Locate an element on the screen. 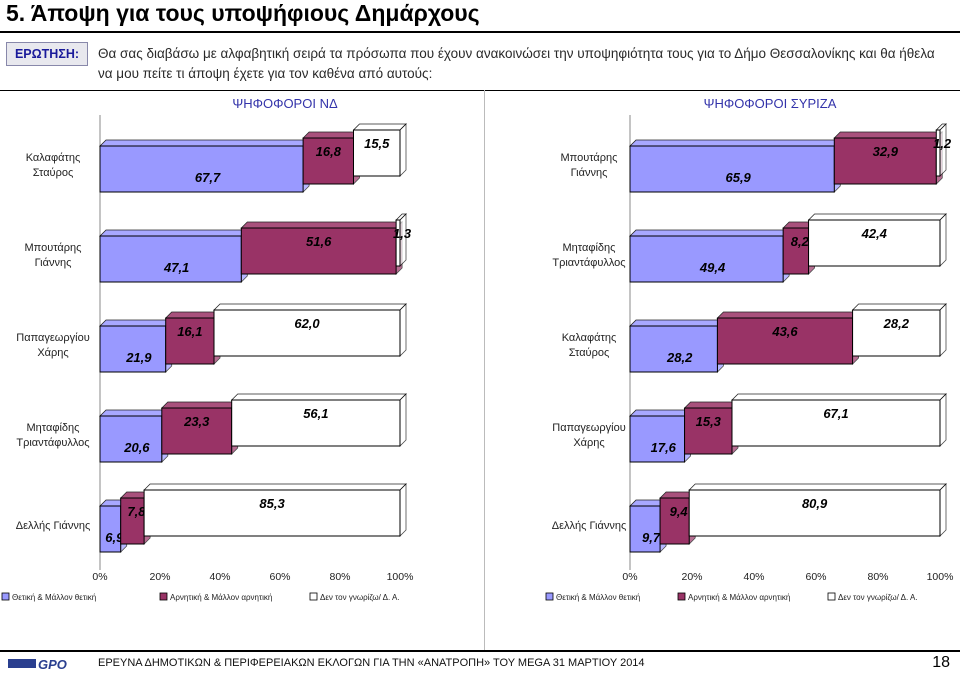 This screenshot has height=673, width=960. page-title: 5. Άποψη για τους υποψήφιους Δημάρχους is located at coordinates (243, 13).